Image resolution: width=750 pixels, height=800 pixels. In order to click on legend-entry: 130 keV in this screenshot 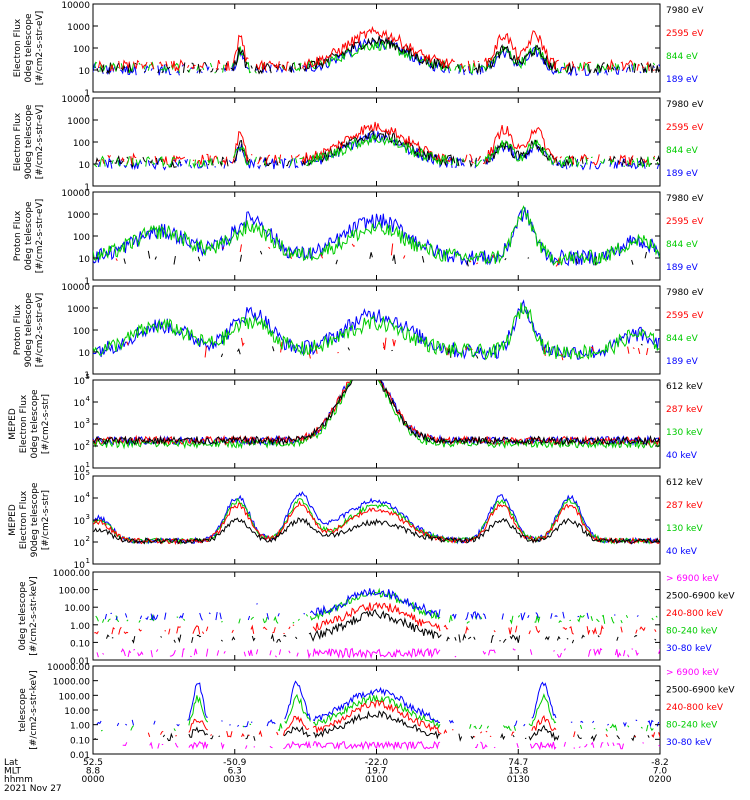, I will do `click(684, 529)`.